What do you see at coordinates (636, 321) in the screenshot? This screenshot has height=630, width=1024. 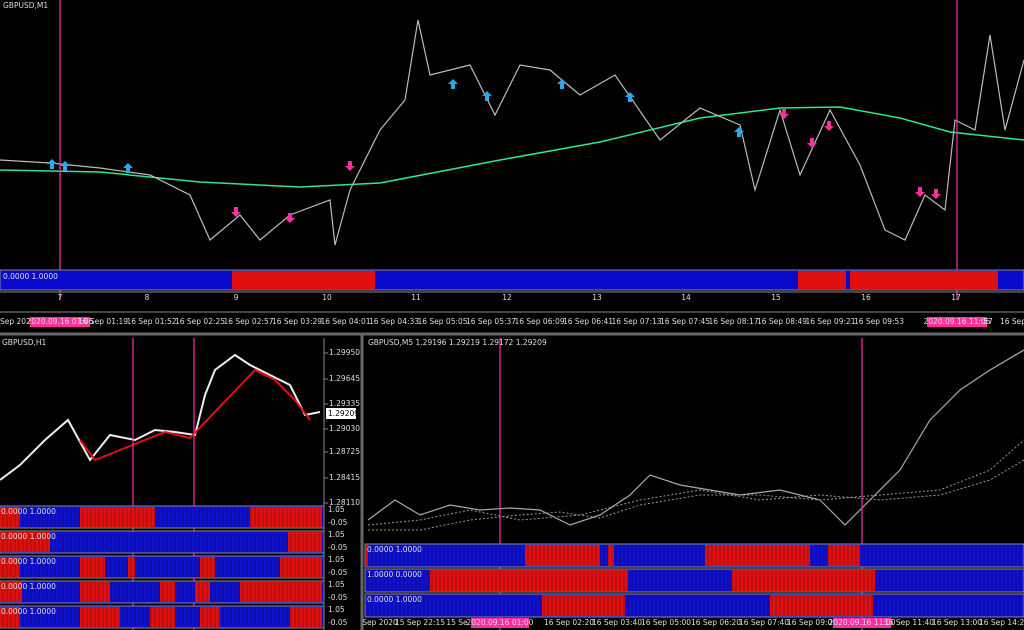 I see `time-label: 16 Sep 07:13` at bounding box center [636, 321].